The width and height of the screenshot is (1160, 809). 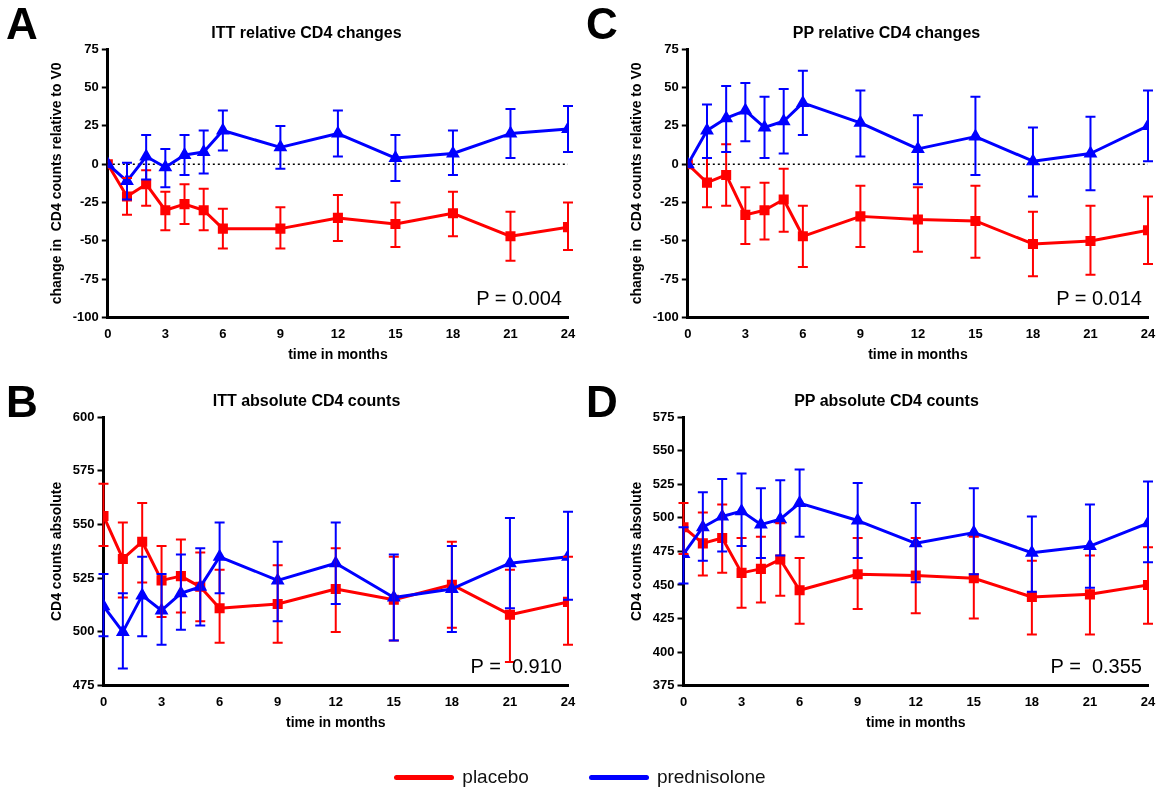 What do you see at coordinates (519, 298) in the screenshot?
I see `annotation: P = 0.004` at bounding box center [519, 298].